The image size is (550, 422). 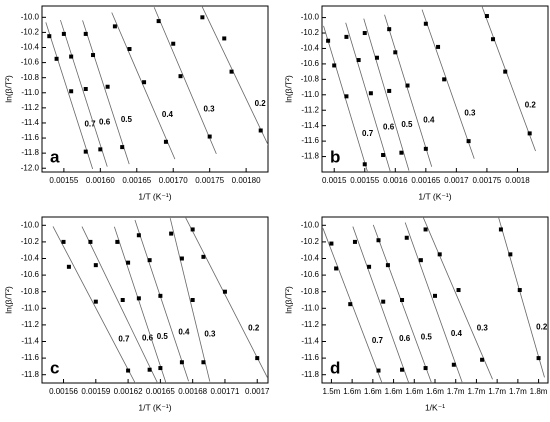 What do you see at coordinates (154, 407) in the screenshot?
I see `x-axis-label: 1/T (K⁻¹)` at bounding box center [154, 407].